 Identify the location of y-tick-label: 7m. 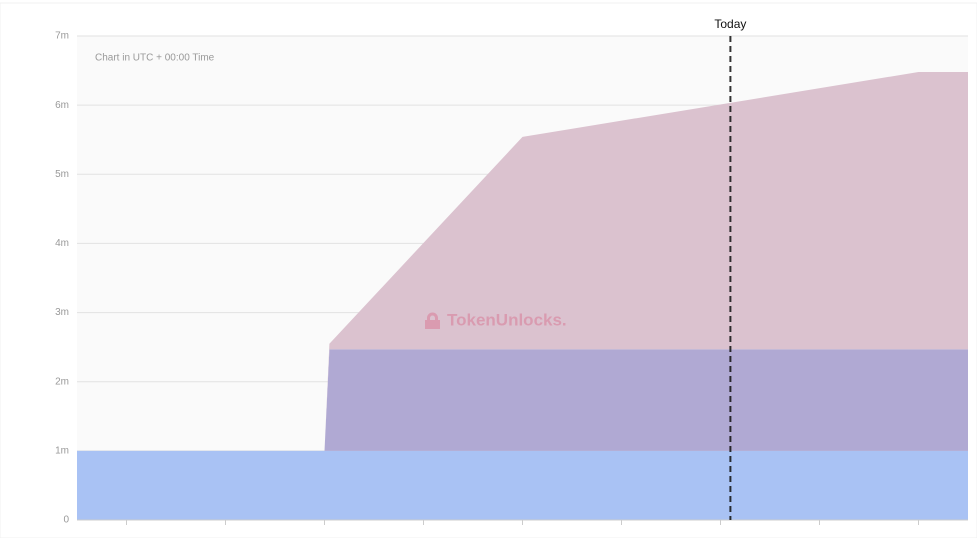
(62, 36).